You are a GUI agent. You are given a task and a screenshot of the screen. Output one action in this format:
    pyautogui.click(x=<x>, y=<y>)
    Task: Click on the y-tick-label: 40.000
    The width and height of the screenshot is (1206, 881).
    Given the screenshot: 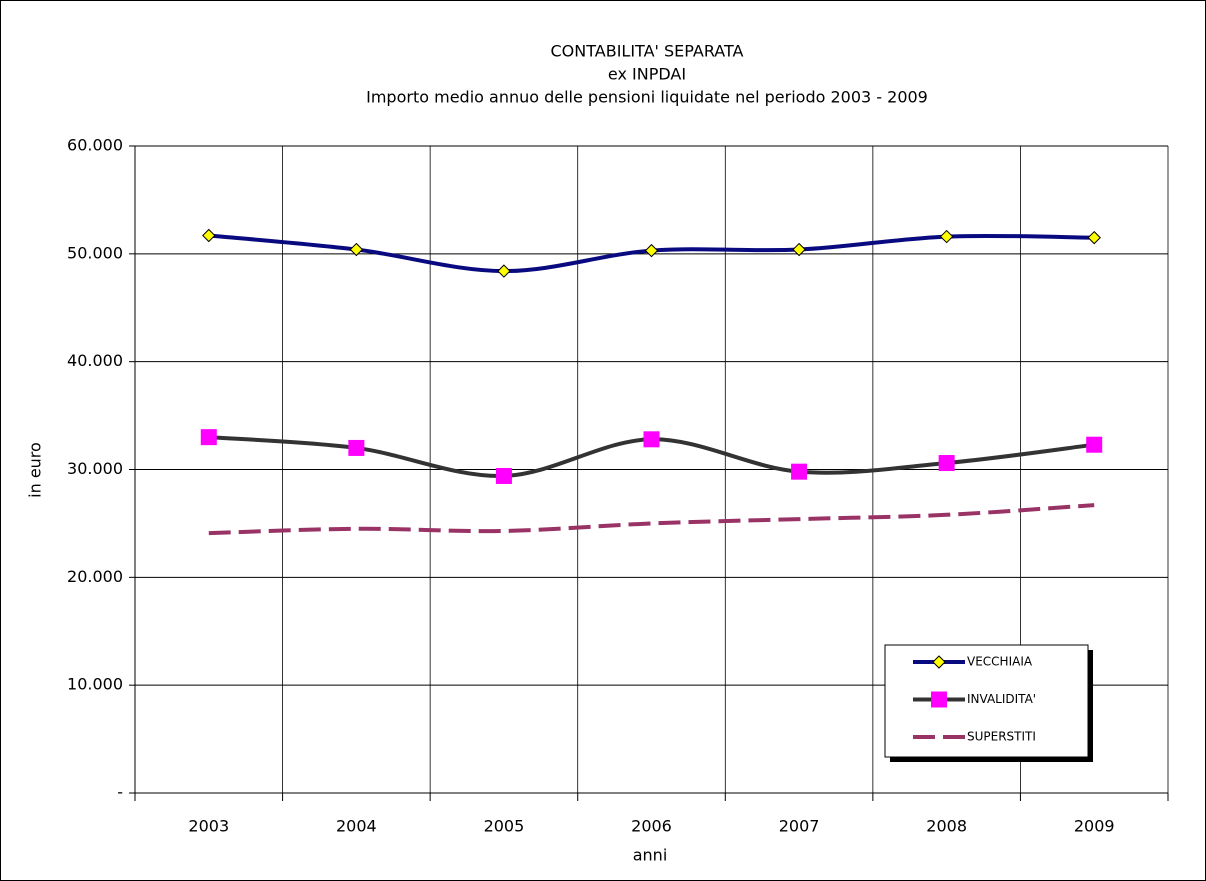 What is the action you would take?
    pyautogui.click(x=95, y=360)
    